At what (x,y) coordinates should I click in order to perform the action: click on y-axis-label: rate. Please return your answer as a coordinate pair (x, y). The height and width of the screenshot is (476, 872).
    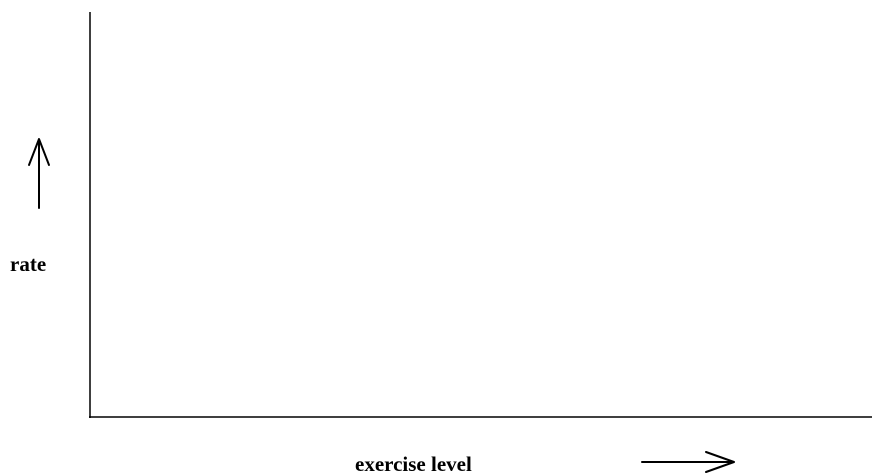
    Looking at the image, I should click on (28, 264).